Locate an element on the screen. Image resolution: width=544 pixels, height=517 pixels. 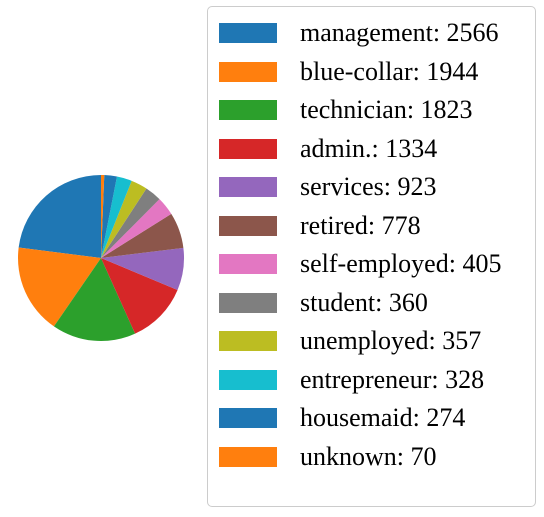
legend-entry: retired: 778 is located at coordinates (377, 226).